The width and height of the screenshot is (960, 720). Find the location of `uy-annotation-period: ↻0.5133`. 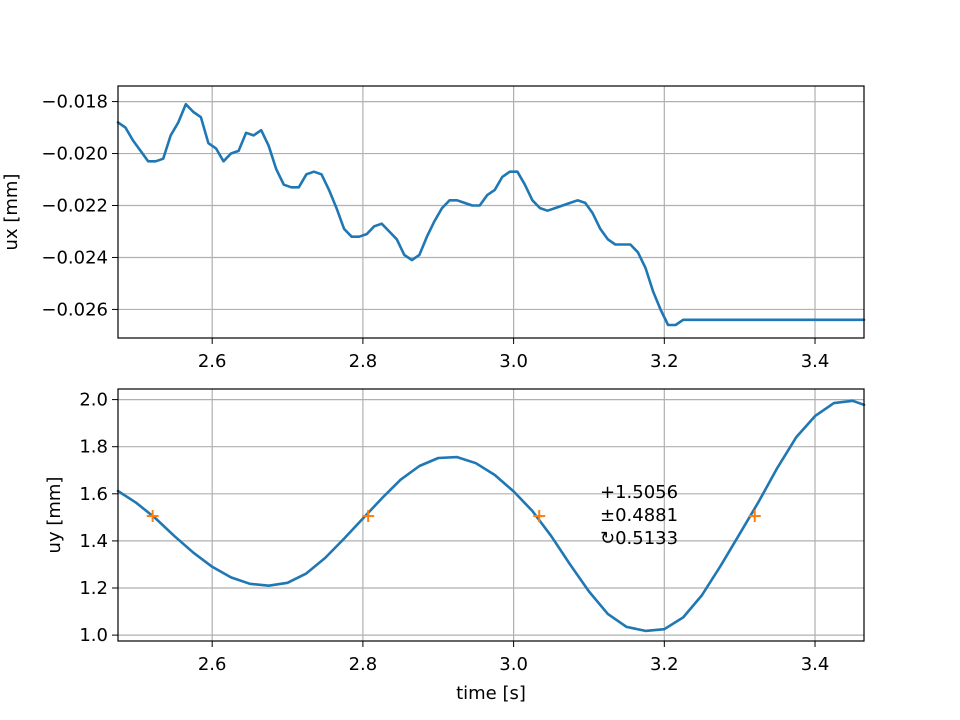

uy-annotation-period: ↻0.5133 is located at coordinates (639, 538).